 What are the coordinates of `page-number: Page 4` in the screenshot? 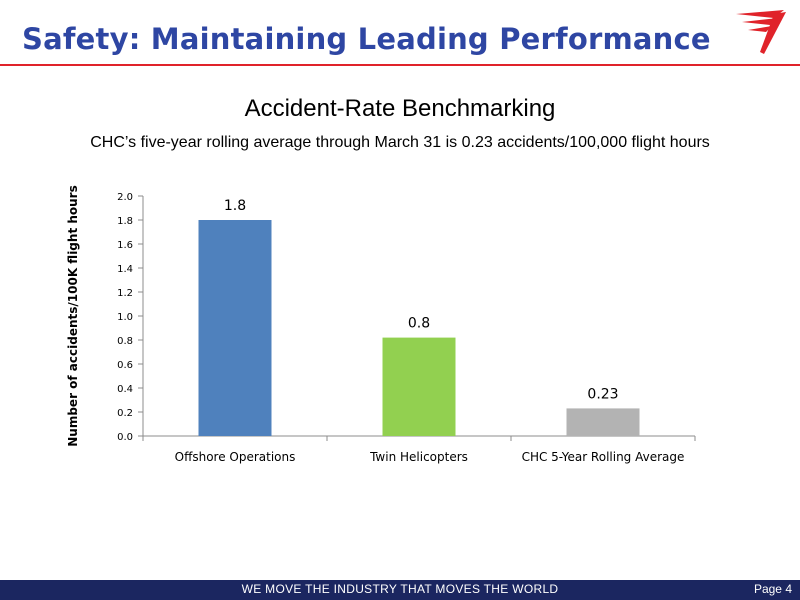 It's located at (772, 589).